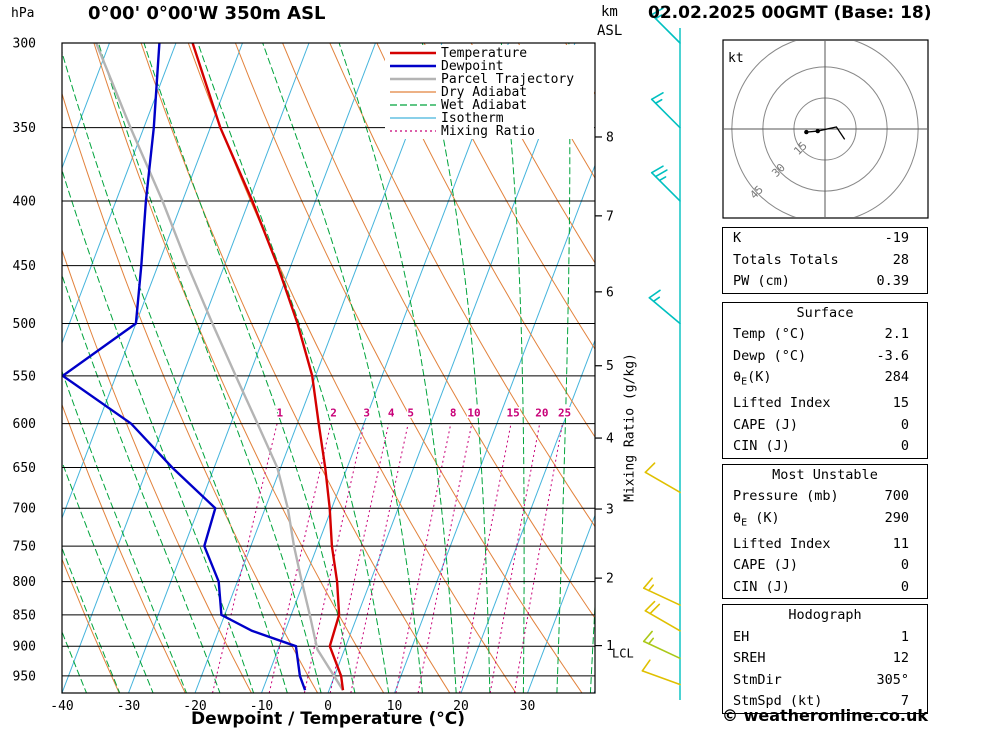  Describe the element at coordinates (752, 378) in the screenshot. I see `stat-label: θE(K)` at that location.